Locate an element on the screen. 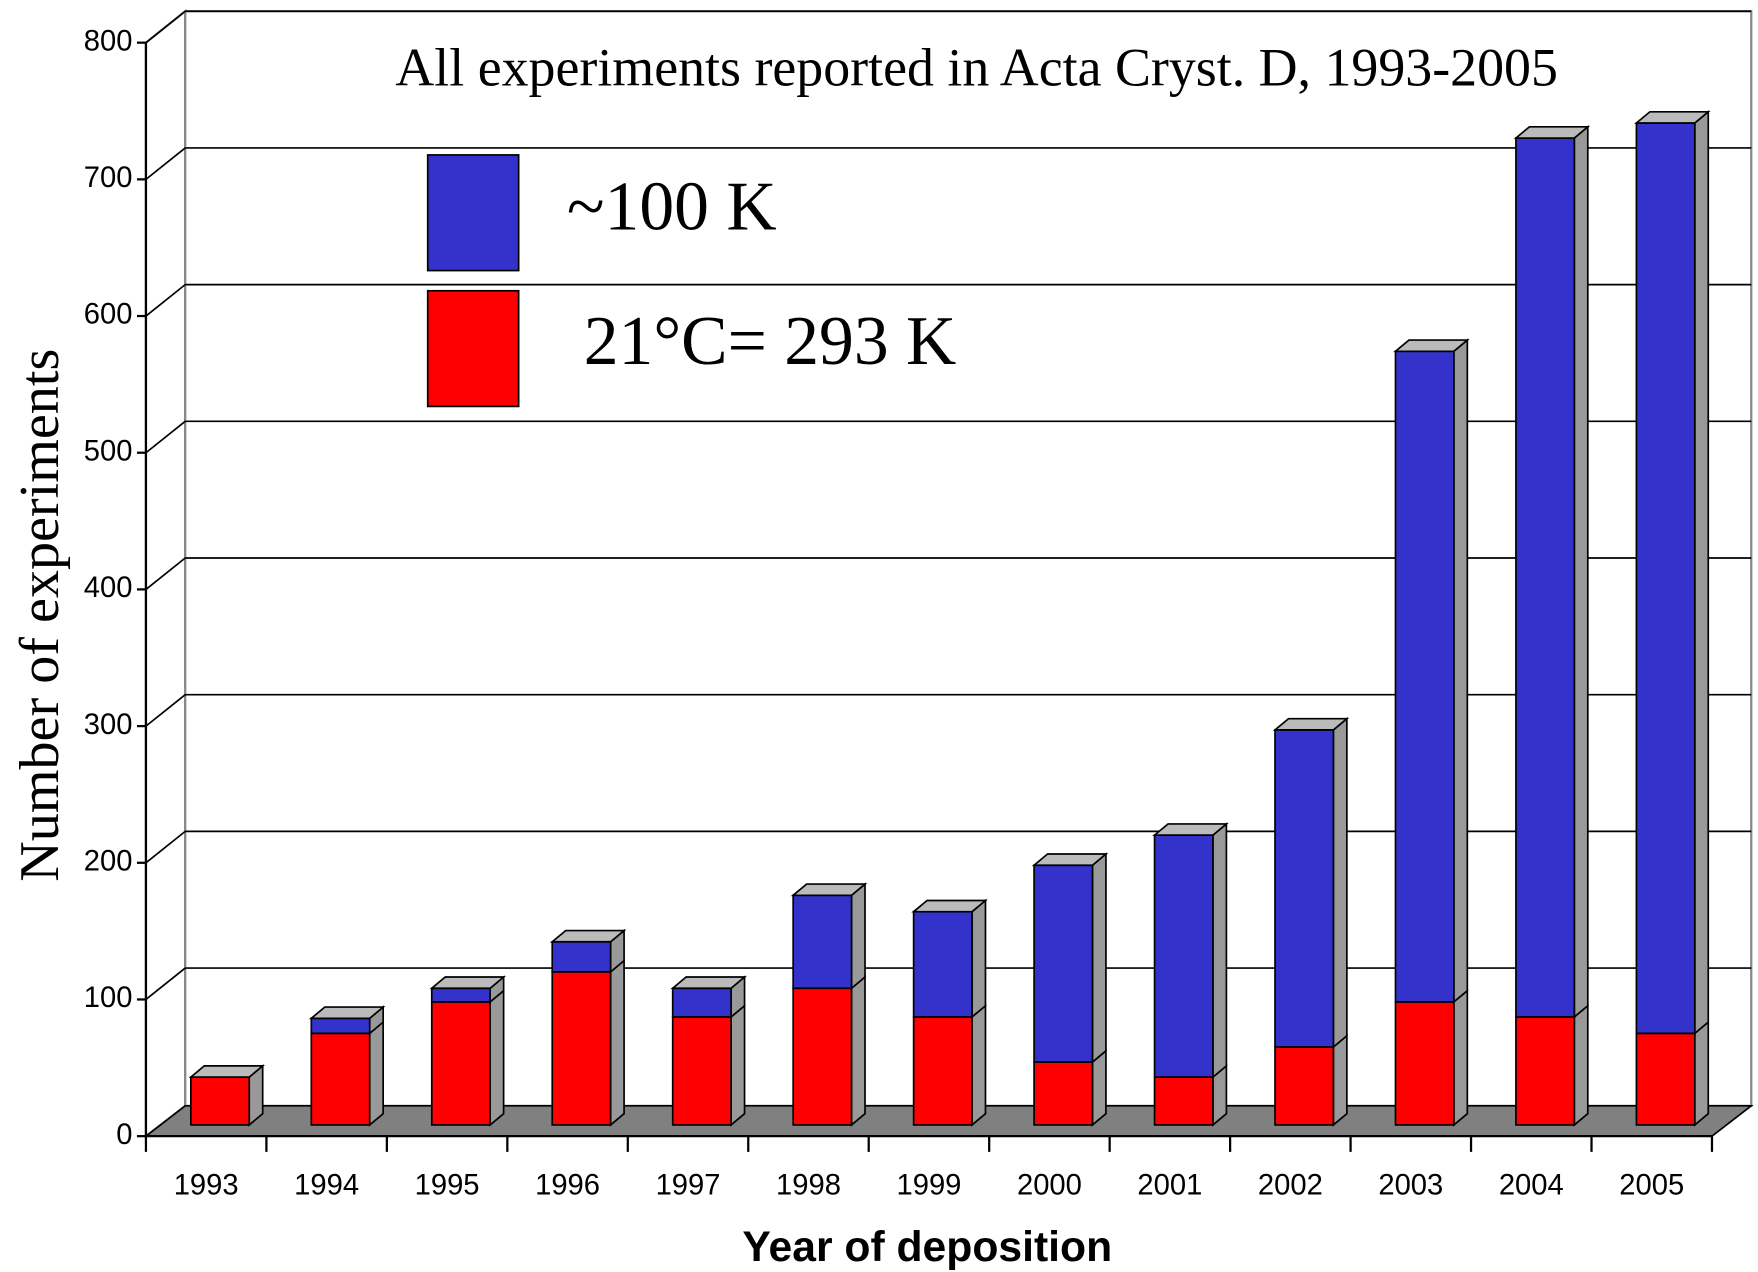 The width and height of the screenshot is (1758, 1272). x-tick-label: 2003 is located at coordinates (1410, 1185).